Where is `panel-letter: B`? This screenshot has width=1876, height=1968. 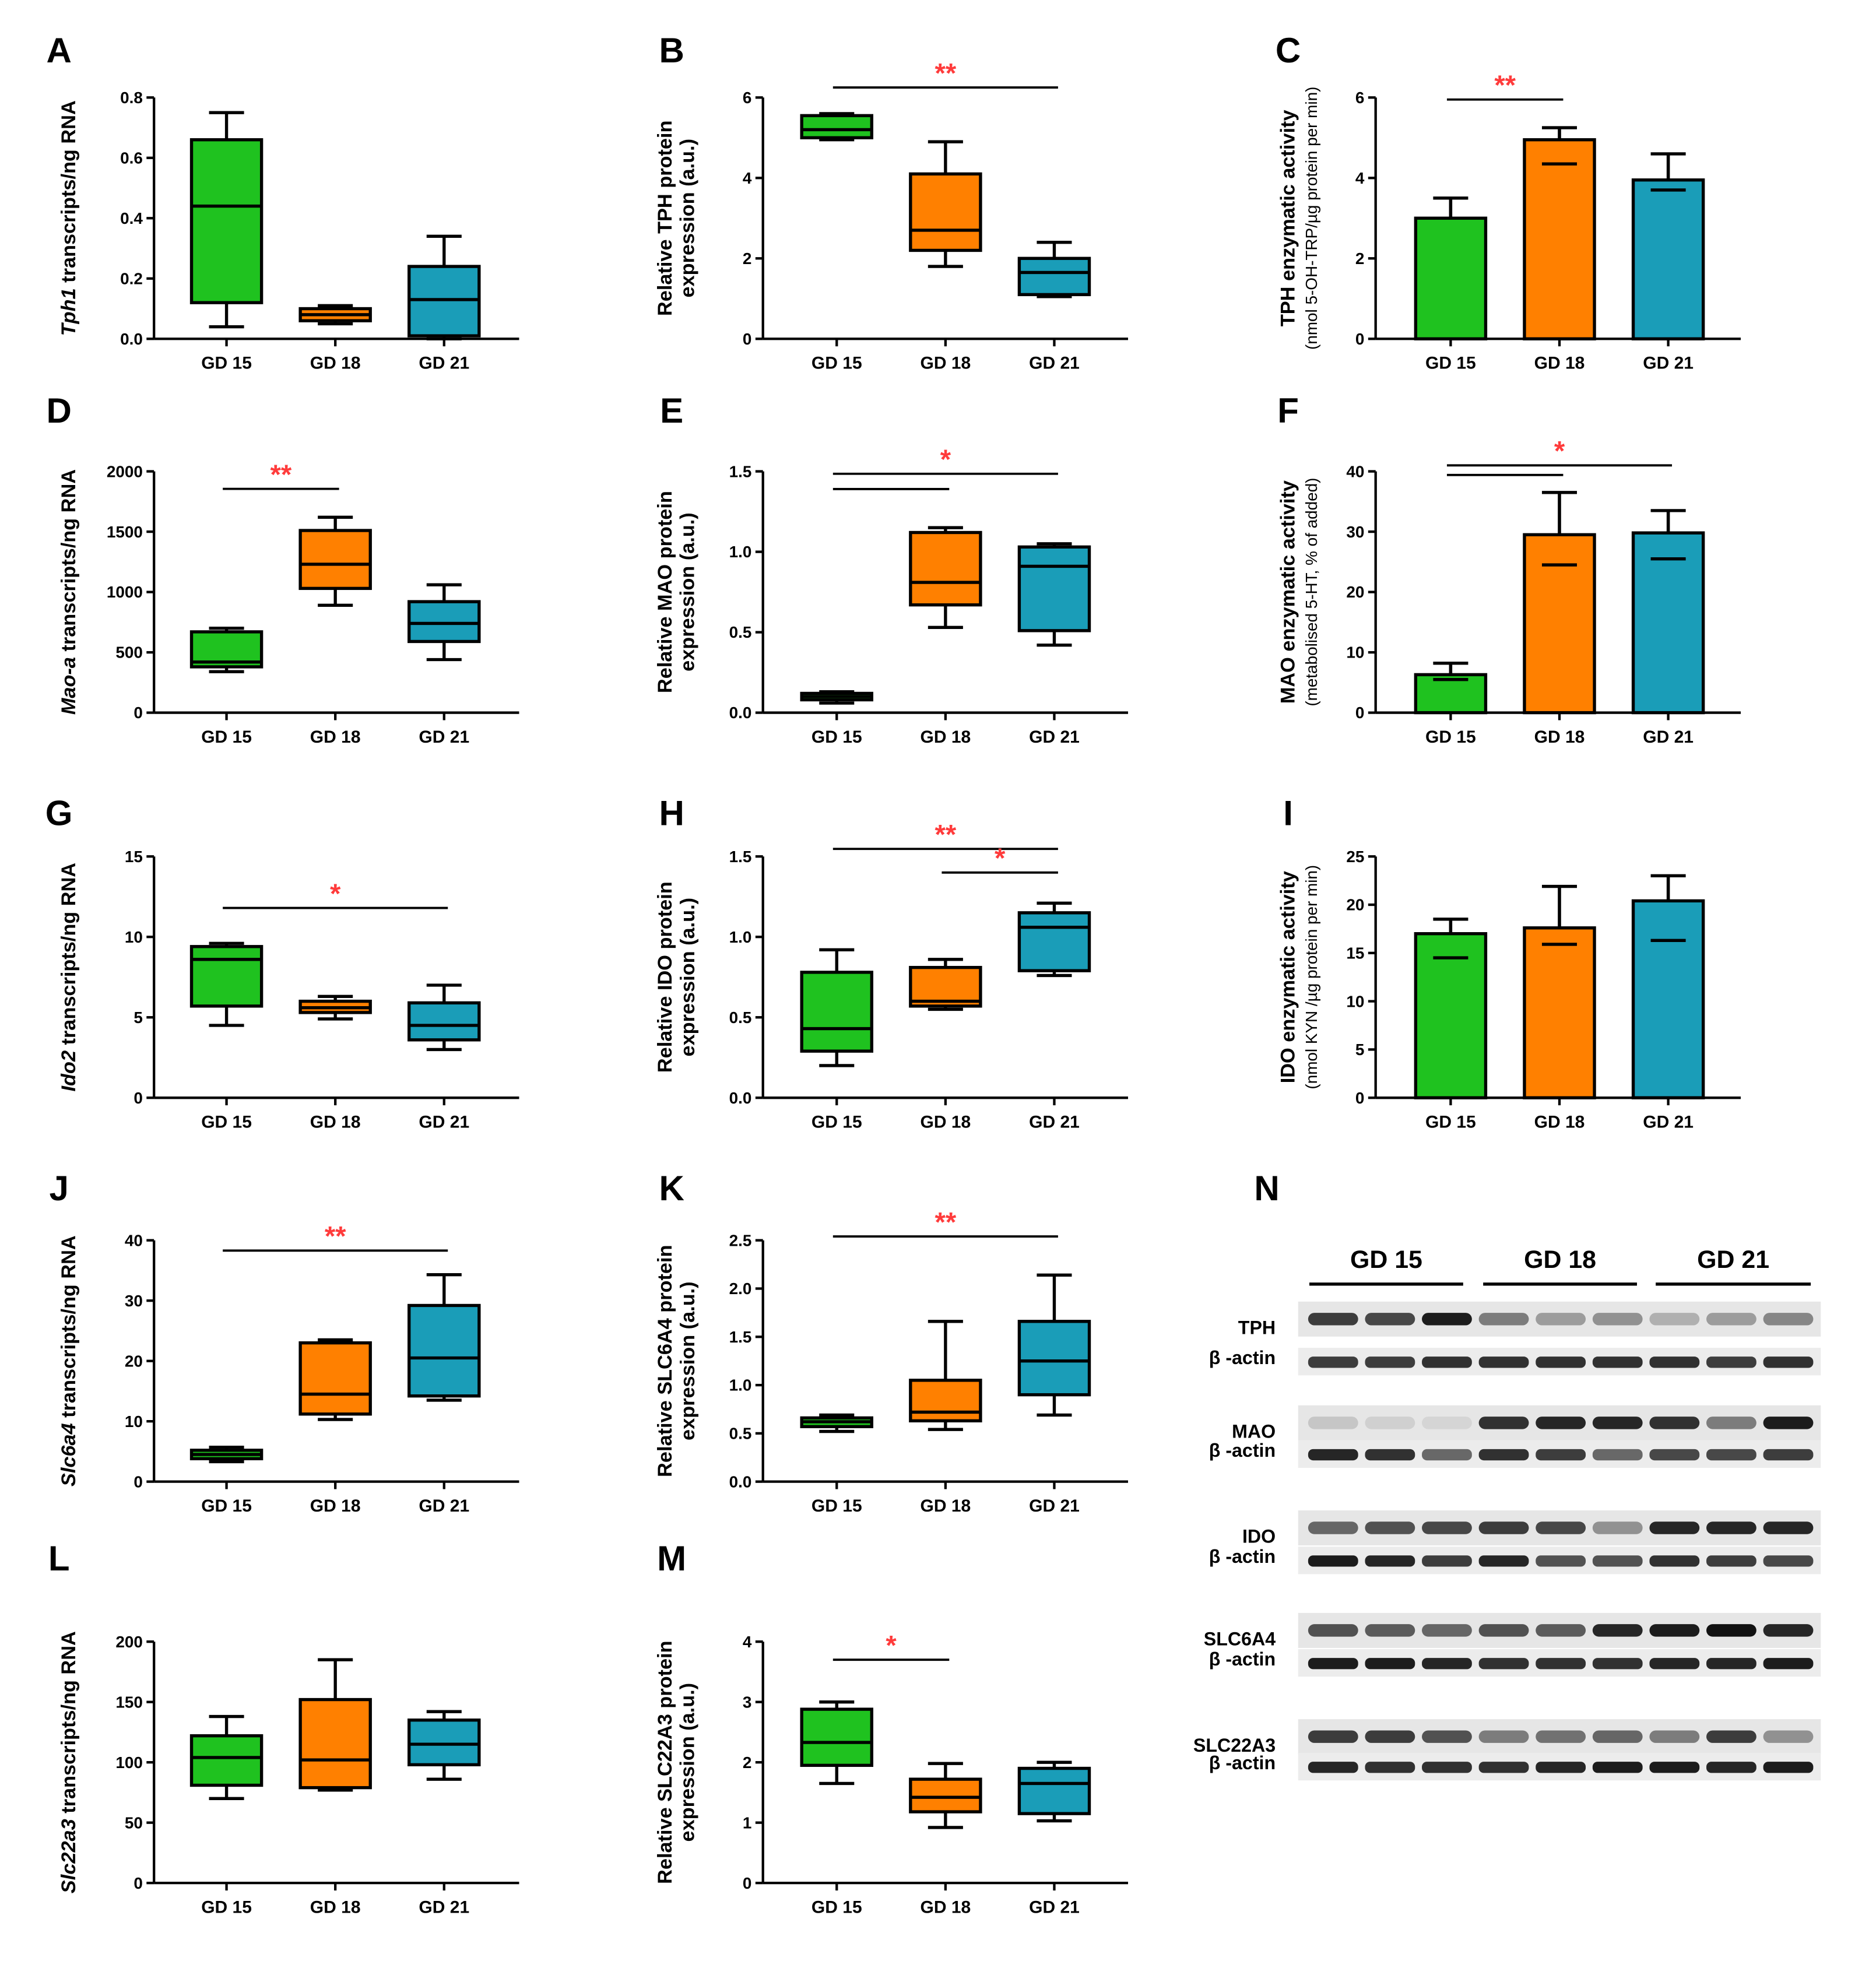
panel-letter: B is located at coordinates (671, 50).